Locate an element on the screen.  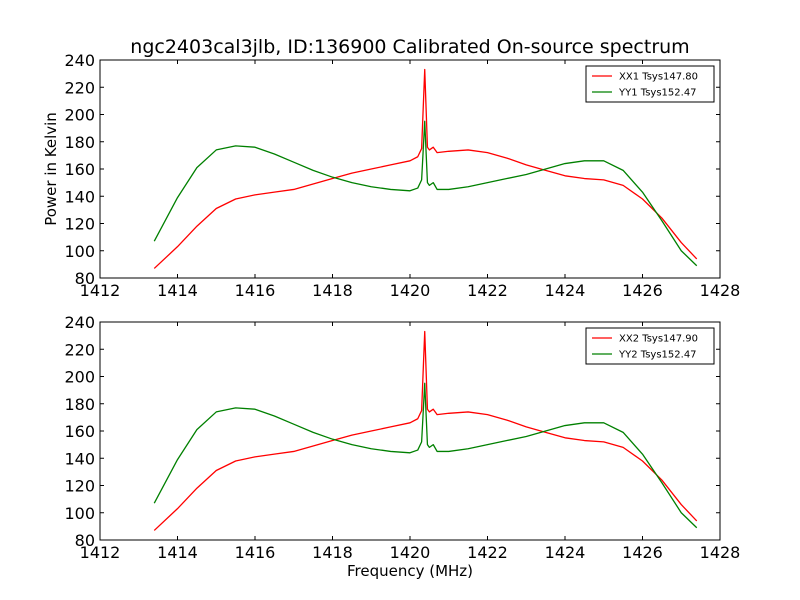
x-axis-label: Frequency (MHz) is located at coordinates (410, 571).